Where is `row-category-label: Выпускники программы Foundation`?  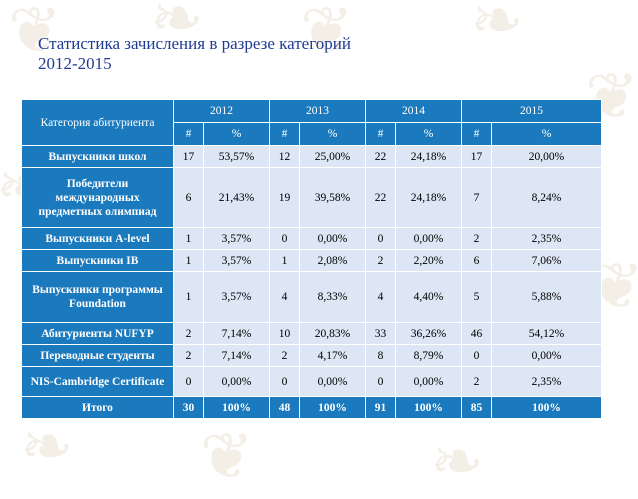
row-category-label: Выпускники программы Foundation is located at coordinates (97, 297).